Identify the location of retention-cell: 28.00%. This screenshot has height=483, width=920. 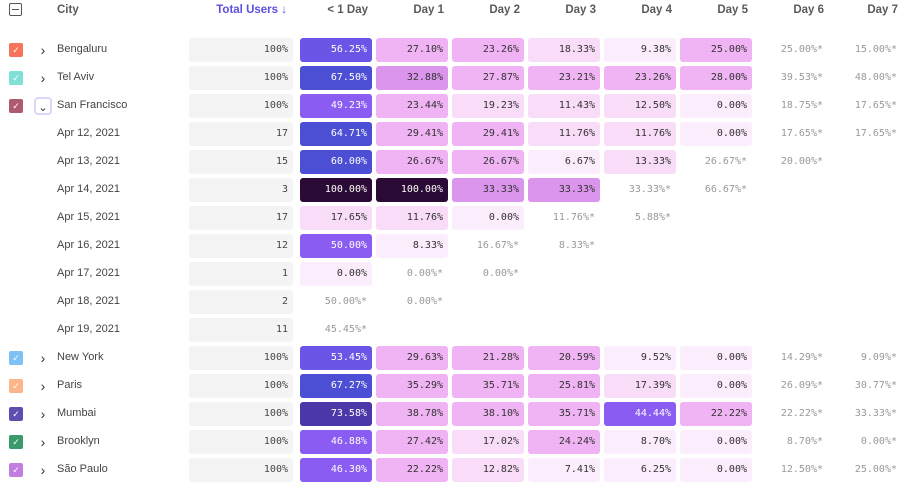
(716, 78).